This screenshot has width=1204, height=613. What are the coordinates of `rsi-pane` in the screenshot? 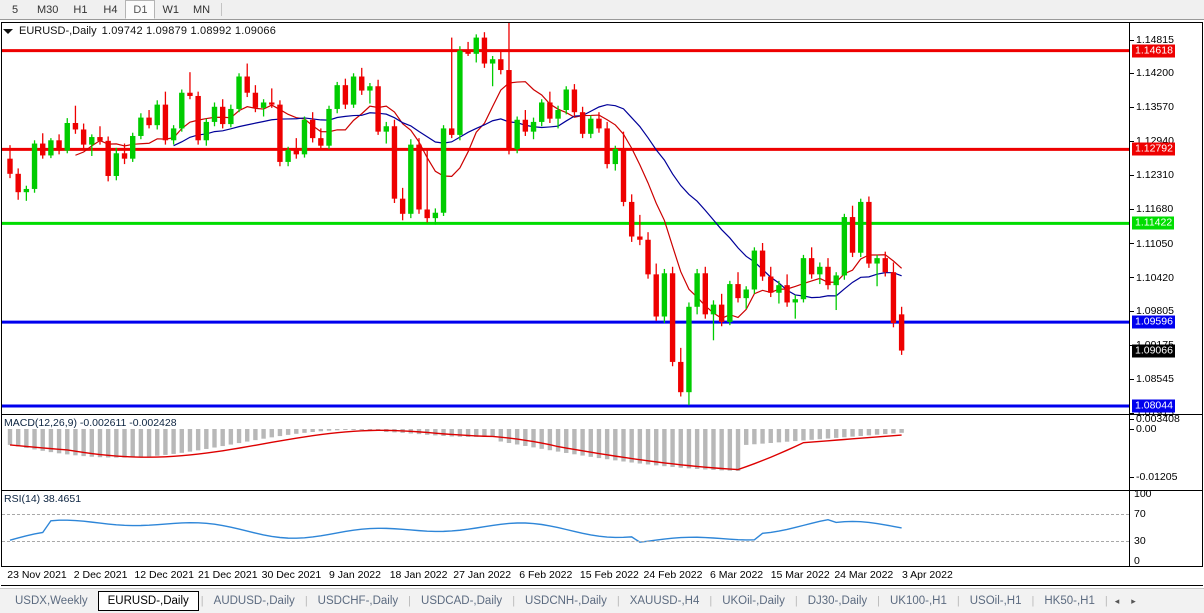 It's located at (565, 527).